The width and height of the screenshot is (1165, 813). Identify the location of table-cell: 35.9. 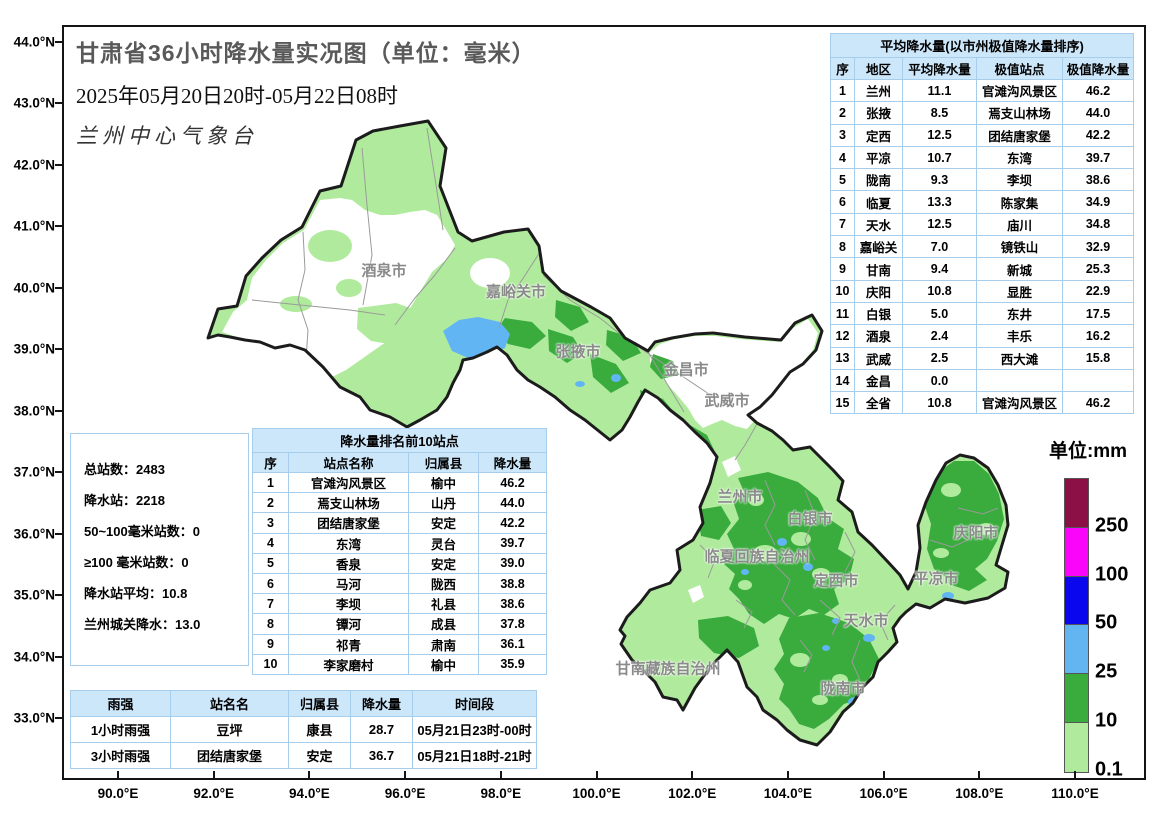
(512, 664).